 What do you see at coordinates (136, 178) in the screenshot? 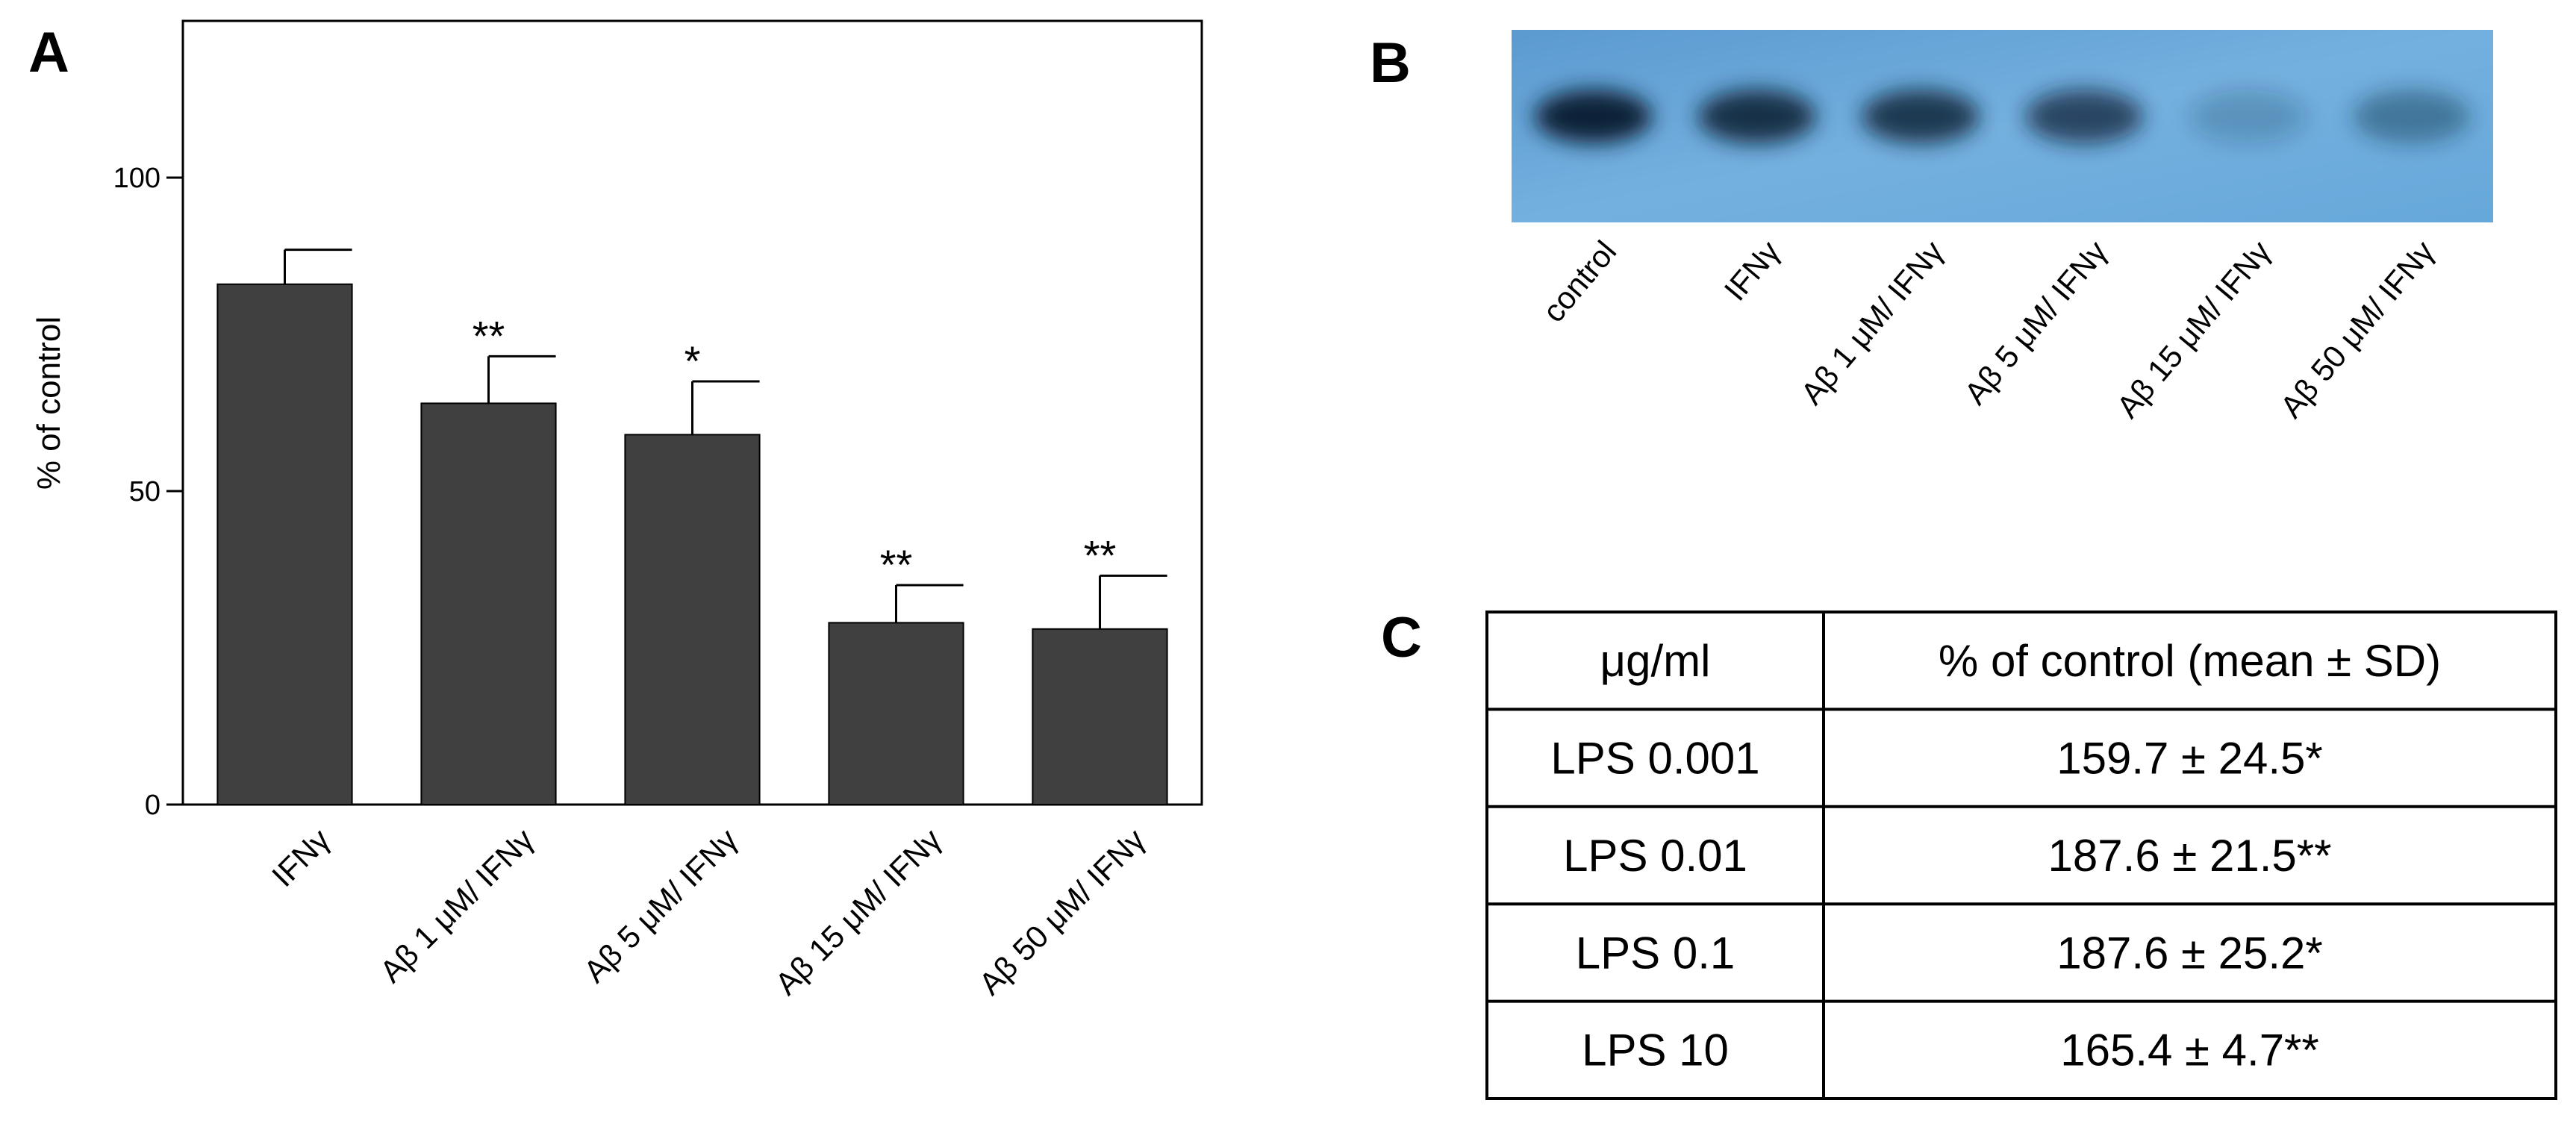
I see `y-tick-label-2: 100` at bounding box center [136, 178].